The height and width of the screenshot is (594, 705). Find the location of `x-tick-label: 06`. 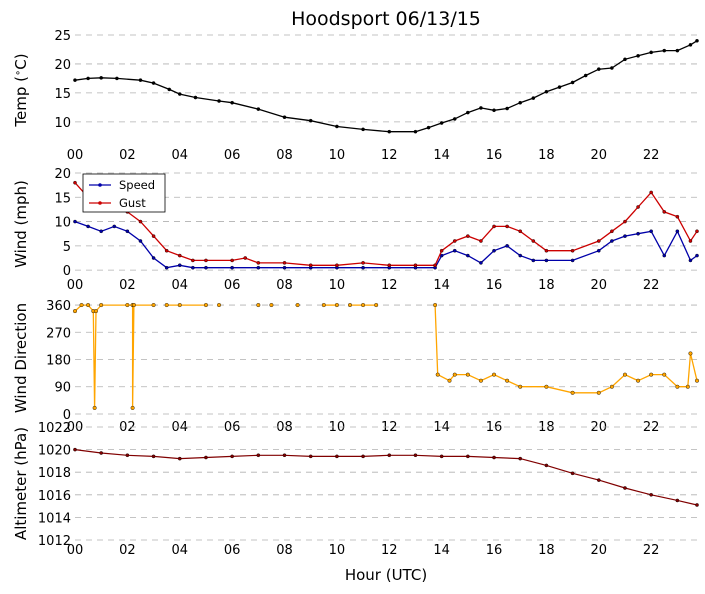

x-tick-label: 06 is located at coordinates (232, 155).